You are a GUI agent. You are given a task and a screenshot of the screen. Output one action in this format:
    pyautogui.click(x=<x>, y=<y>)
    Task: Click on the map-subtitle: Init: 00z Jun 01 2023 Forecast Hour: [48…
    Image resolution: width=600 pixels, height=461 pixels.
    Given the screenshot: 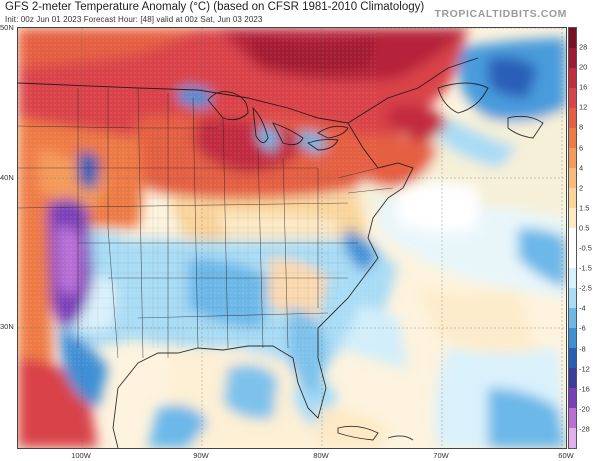 What is the action you would take?
    pyautogui.click(x=134, y=19)
    